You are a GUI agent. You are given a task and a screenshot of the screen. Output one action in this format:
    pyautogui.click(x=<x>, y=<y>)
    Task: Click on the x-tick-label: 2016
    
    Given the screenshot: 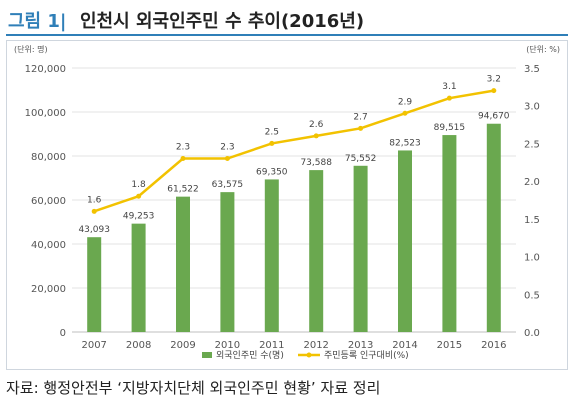 What is the action you would take?
    pyautogui.click(x=493, y=345)
    